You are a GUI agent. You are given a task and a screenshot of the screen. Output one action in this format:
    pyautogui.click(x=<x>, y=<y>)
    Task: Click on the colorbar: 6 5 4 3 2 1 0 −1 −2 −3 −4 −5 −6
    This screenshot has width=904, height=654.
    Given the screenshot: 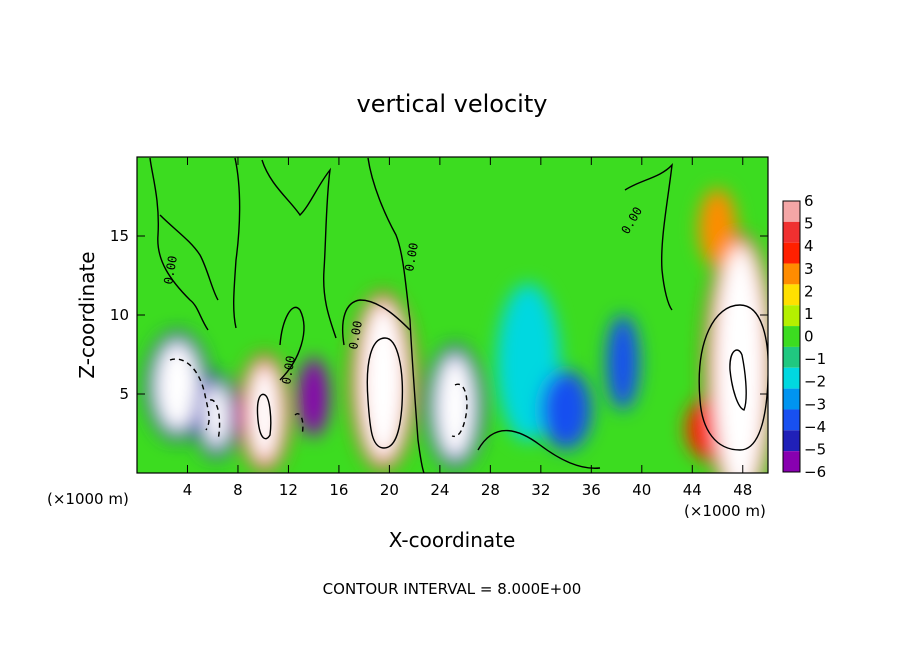 What is the action you would take?
    pyautogui.click(x=804, y=336)
    